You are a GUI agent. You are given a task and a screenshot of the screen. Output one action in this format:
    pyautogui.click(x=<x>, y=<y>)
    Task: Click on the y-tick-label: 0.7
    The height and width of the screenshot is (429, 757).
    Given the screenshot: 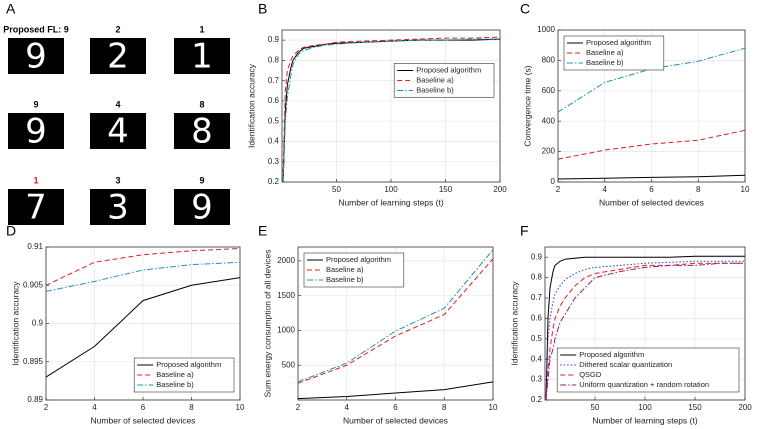 What is the action you would take?
    pyautogui.click(x=537, y=297)
    